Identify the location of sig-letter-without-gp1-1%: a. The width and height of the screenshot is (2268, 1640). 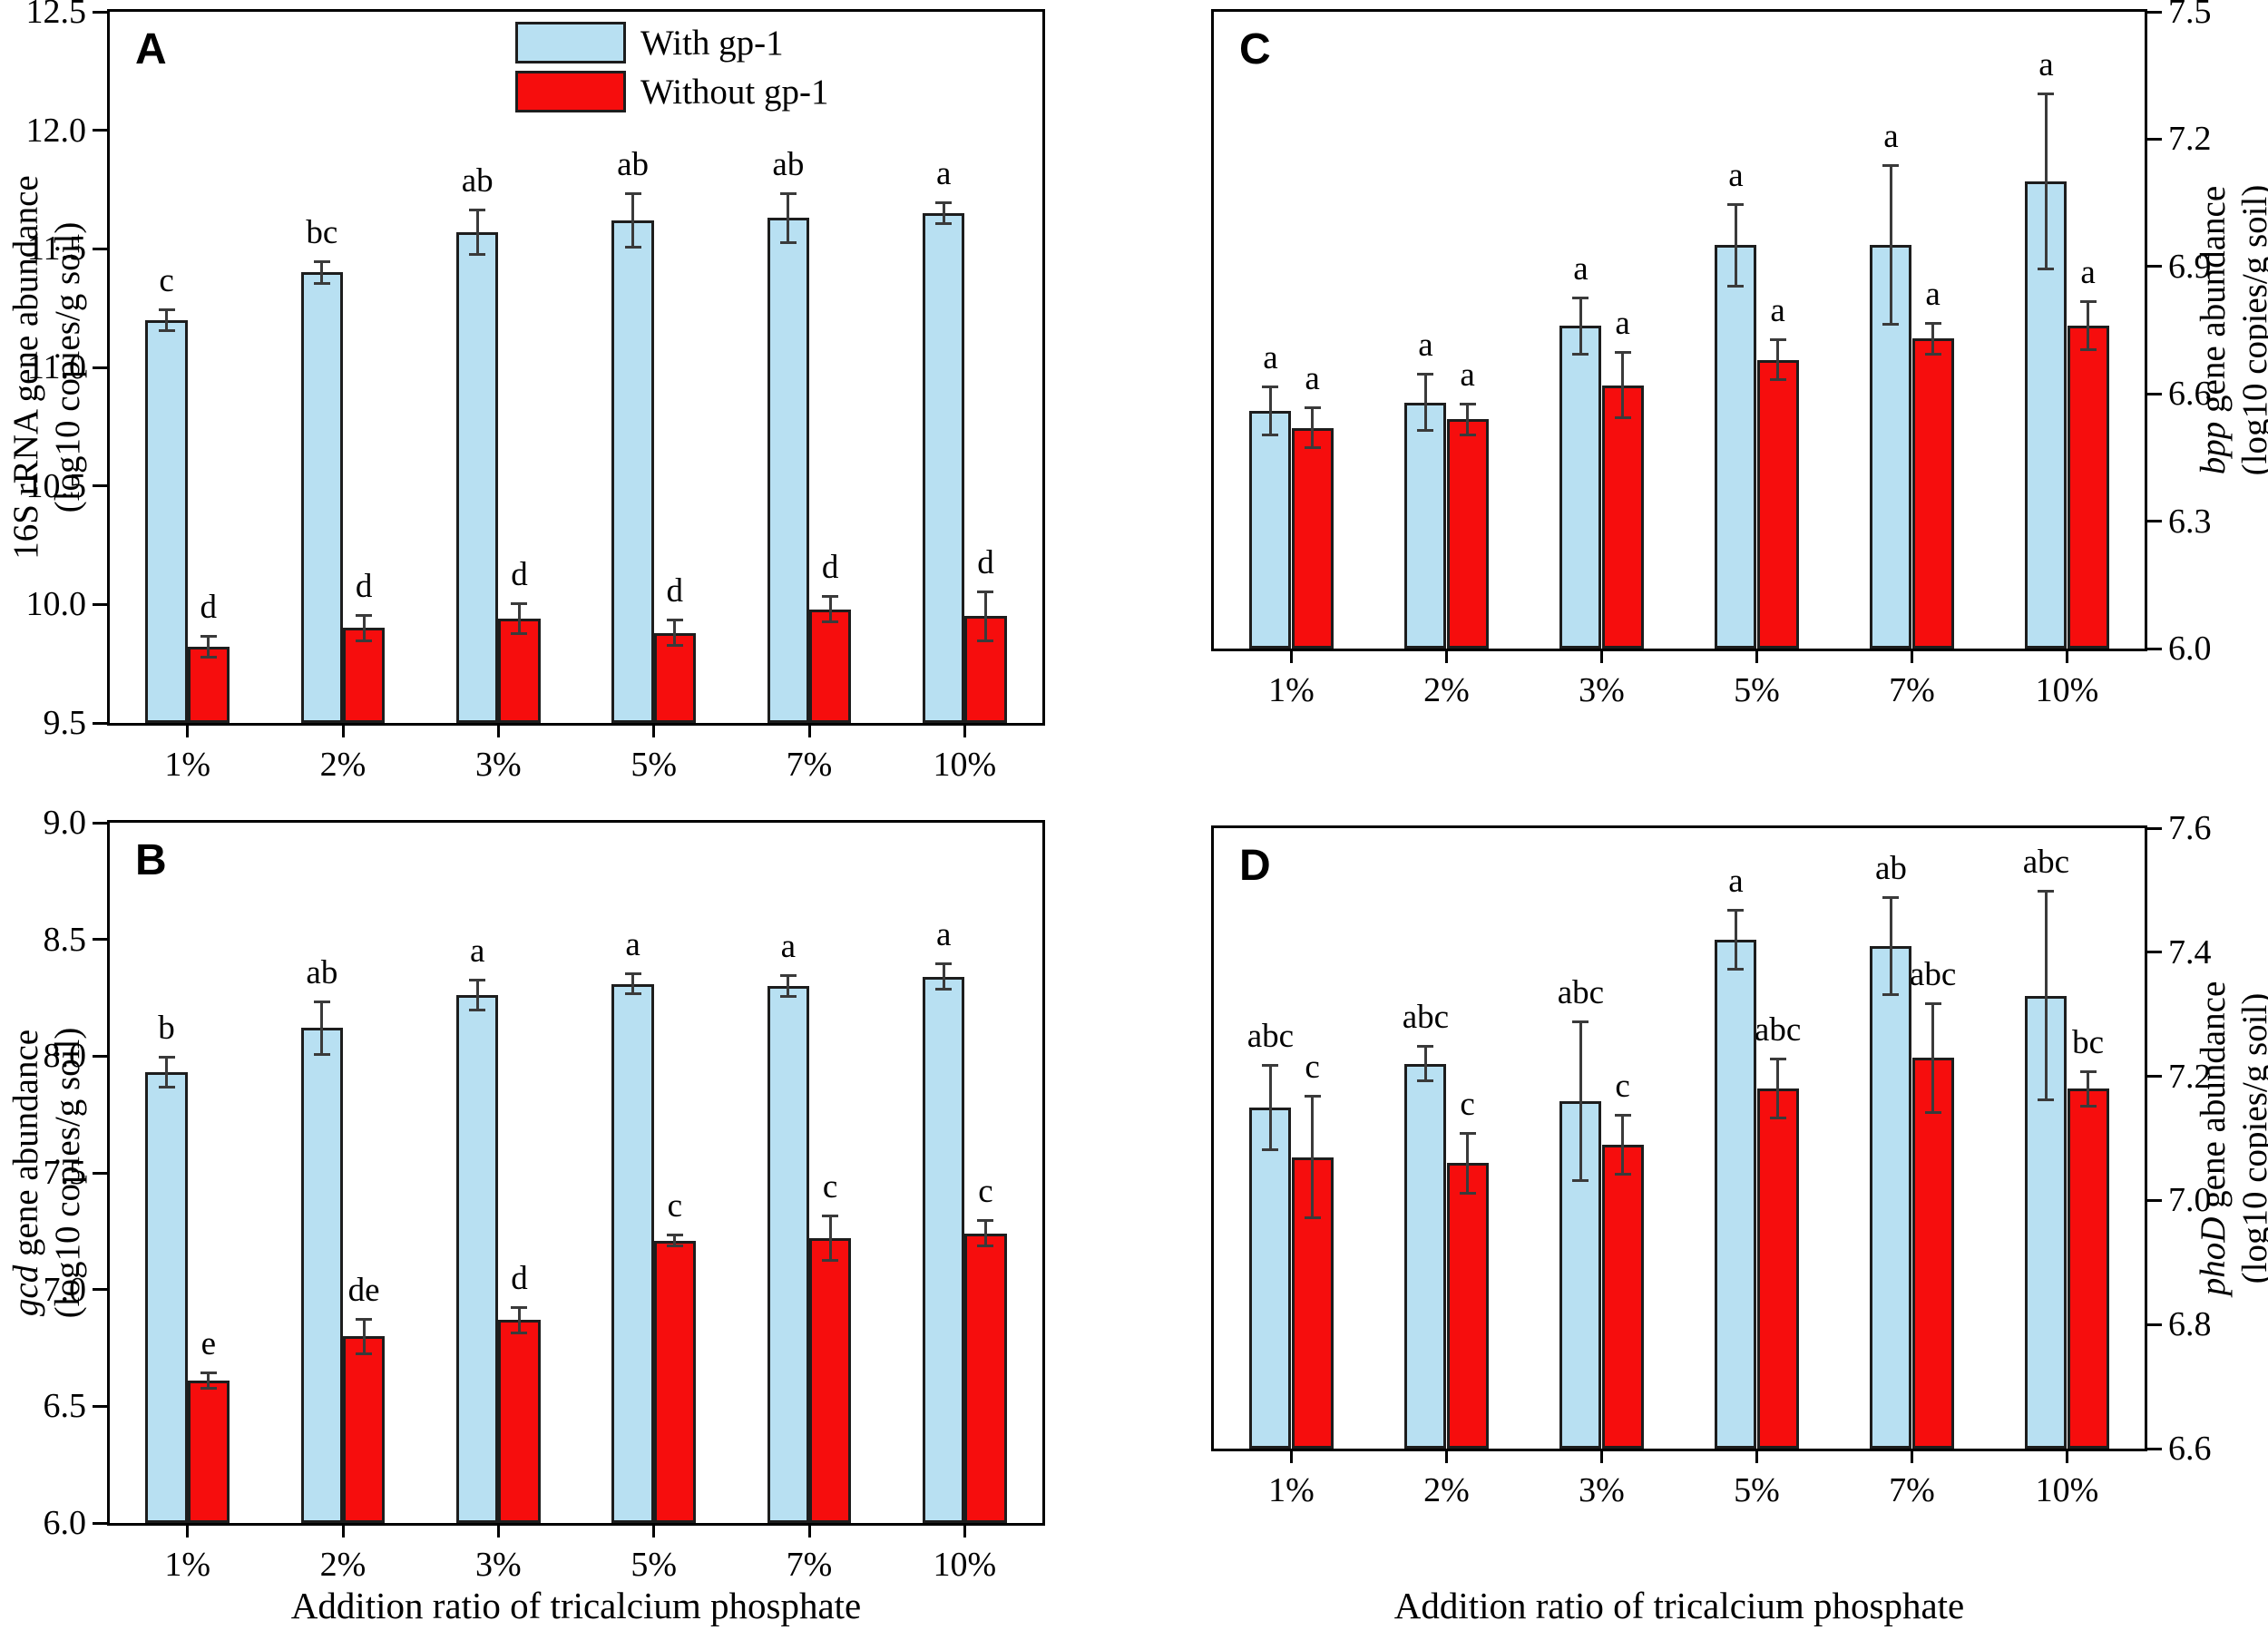
(1312, 379).